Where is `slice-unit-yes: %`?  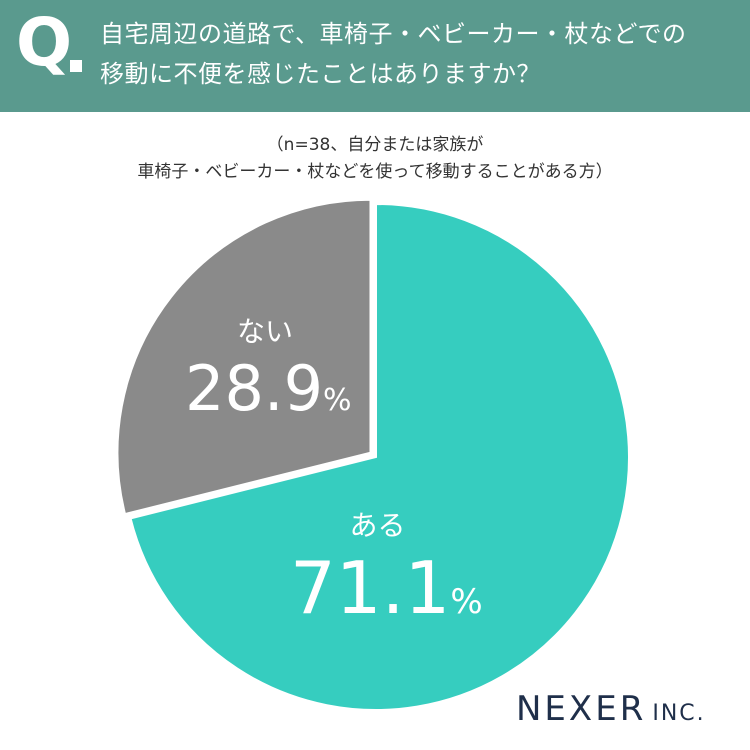
slice-unit-yes: % is located at coordinates (466, 602).